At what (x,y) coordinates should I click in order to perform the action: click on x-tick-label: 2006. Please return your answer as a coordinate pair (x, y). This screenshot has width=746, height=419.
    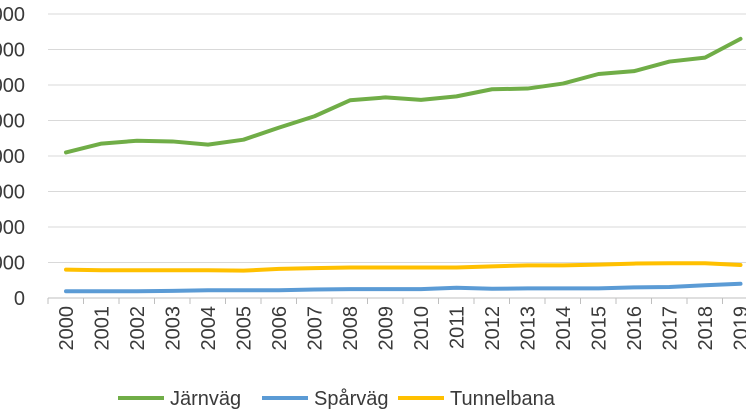
    Looking at the image, I should click on (280, 328).